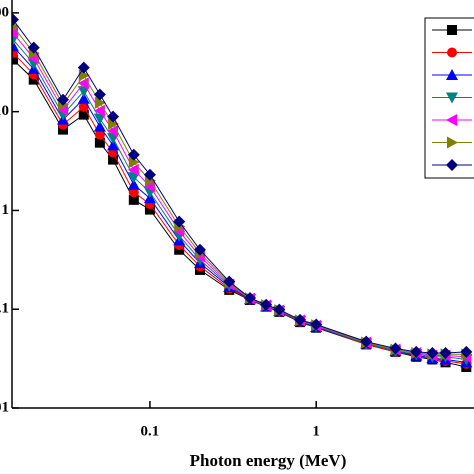  I want to click on y-tick-label: 0.1, so click(4, 309).